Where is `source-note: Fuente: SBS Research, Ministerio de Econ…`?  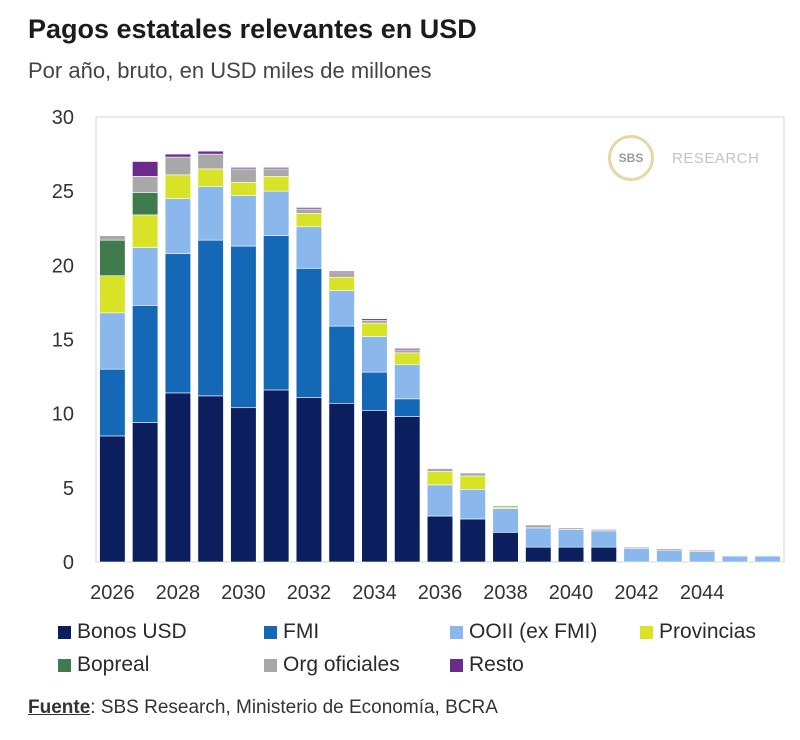 source-note: Fuente: SBS Research, Ministerio de Econ… is located at coordinates (263, 708).